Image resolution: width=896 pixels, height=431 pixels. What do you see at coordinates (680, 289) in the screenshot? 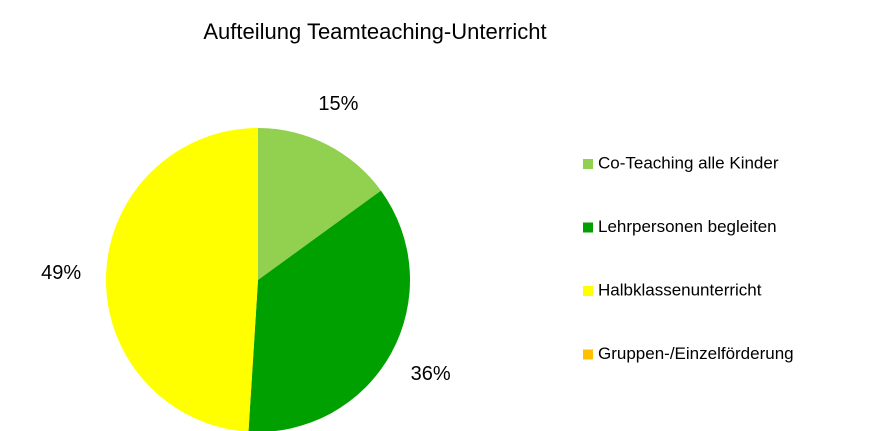
I see `legend-label: Halbklassenunterricht` at bounding box center [680, 289].